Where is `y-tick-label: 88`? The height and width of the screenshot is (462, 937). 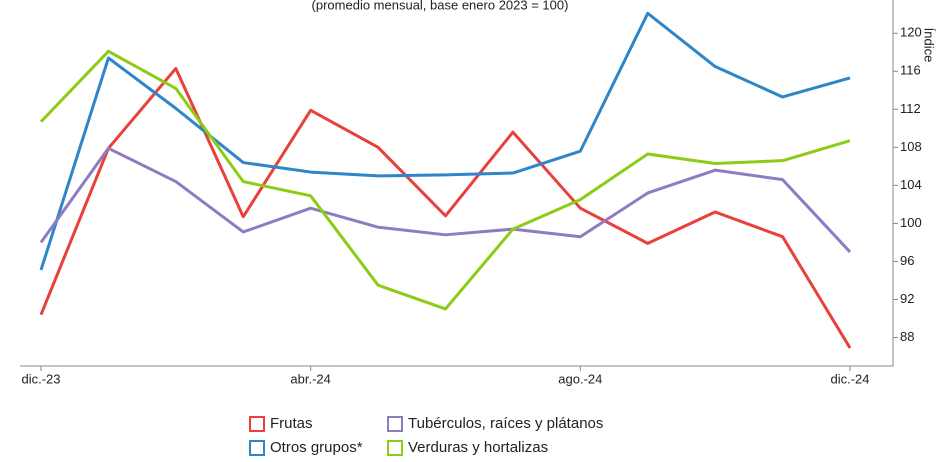
y-tick-label: 88 is located at coordinates (907, 336).